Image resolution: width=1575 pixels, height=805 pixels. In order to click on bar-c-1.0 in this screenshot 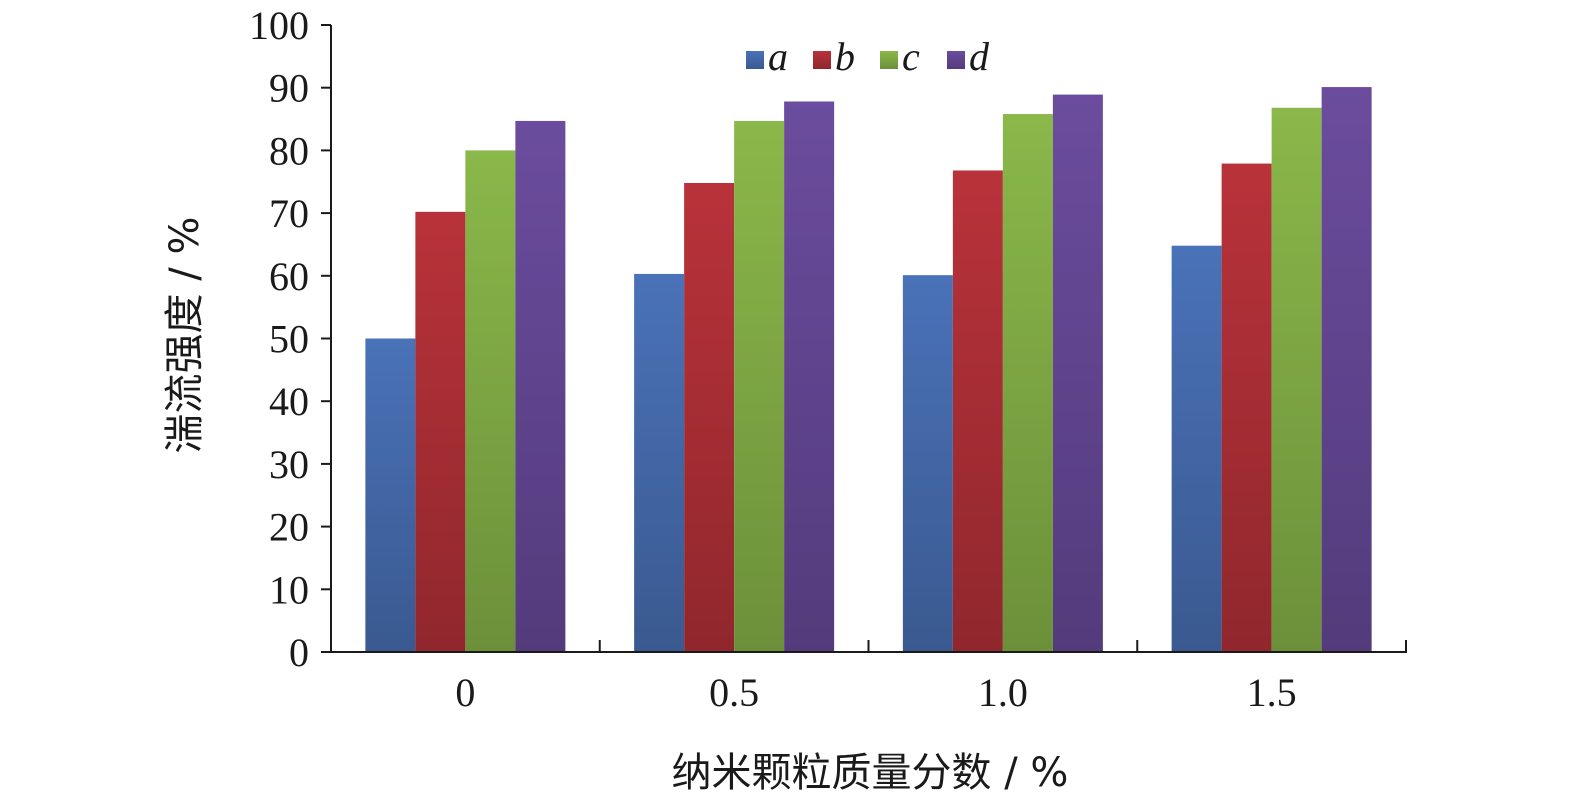, I will do `click(1027, 383)`.